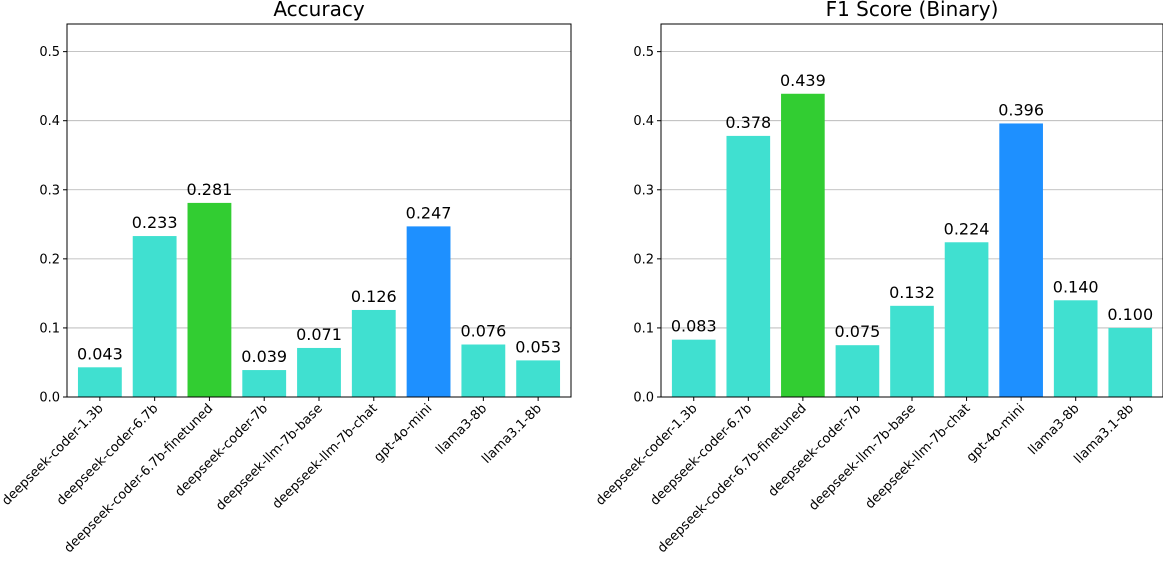 The image size is (1163, 570). What do you see at coordinates (318, 10) in the screenshot?
I see `chart-title: Accuracy` at bounding box center [318, 10].